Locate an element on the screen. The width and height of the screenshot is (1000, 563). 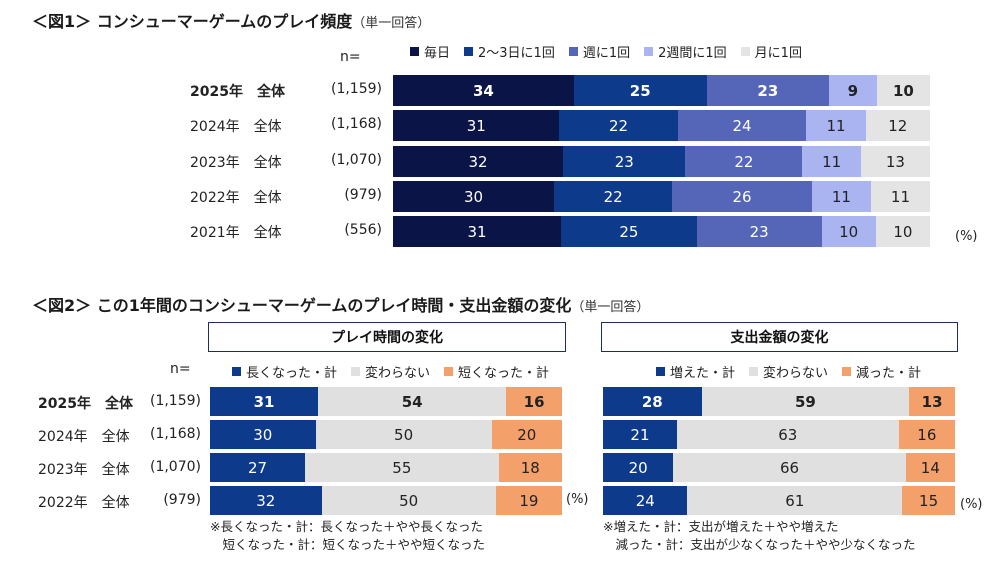
fig2-right-bar-row-2: 20 66 14 is located at coordinates (779, 467).